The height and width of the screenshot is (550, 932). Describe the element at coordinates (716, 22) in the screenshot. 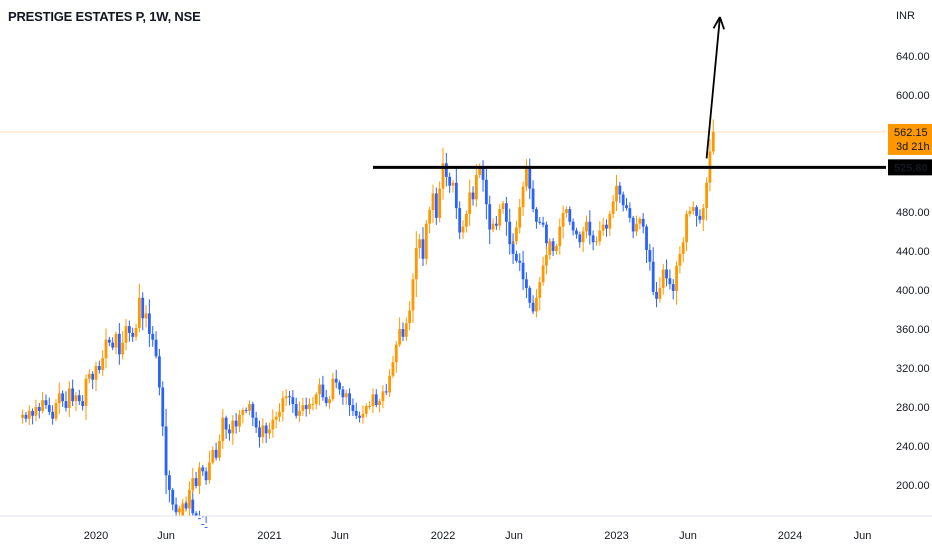

I see `arrow-head` at that location.